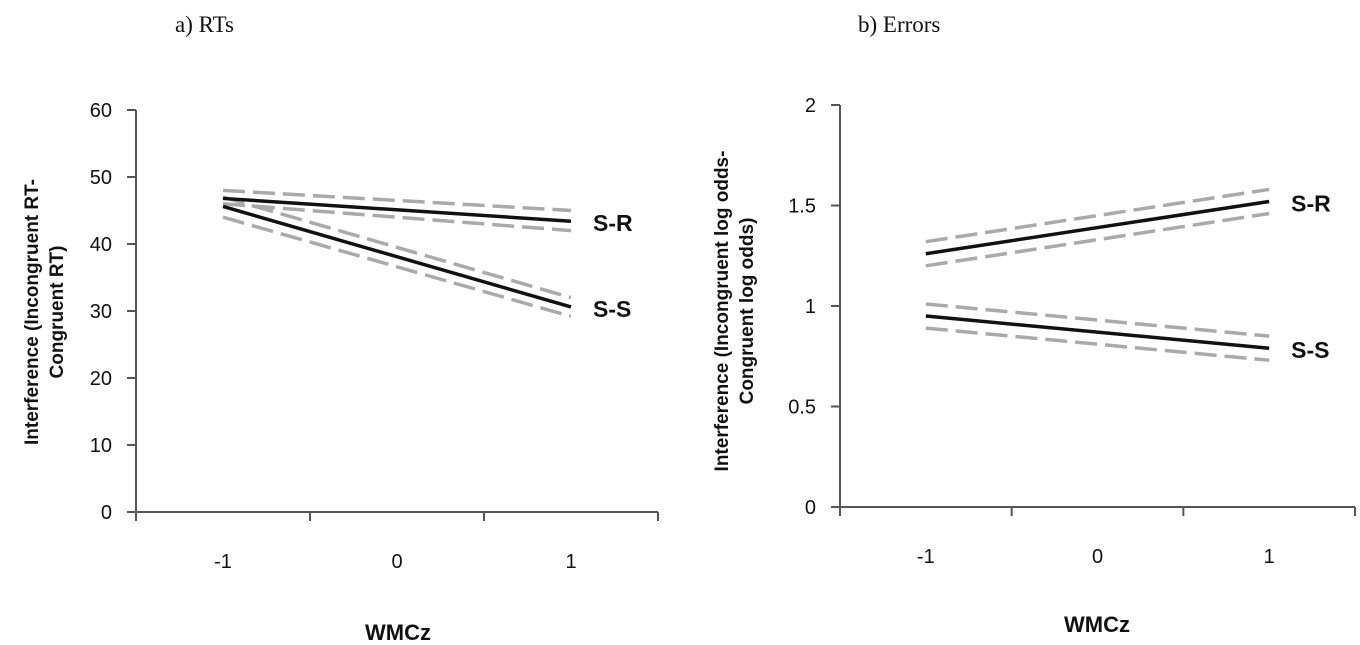  I want to click on errors-x-tick-label: -1, so click(926, 557).